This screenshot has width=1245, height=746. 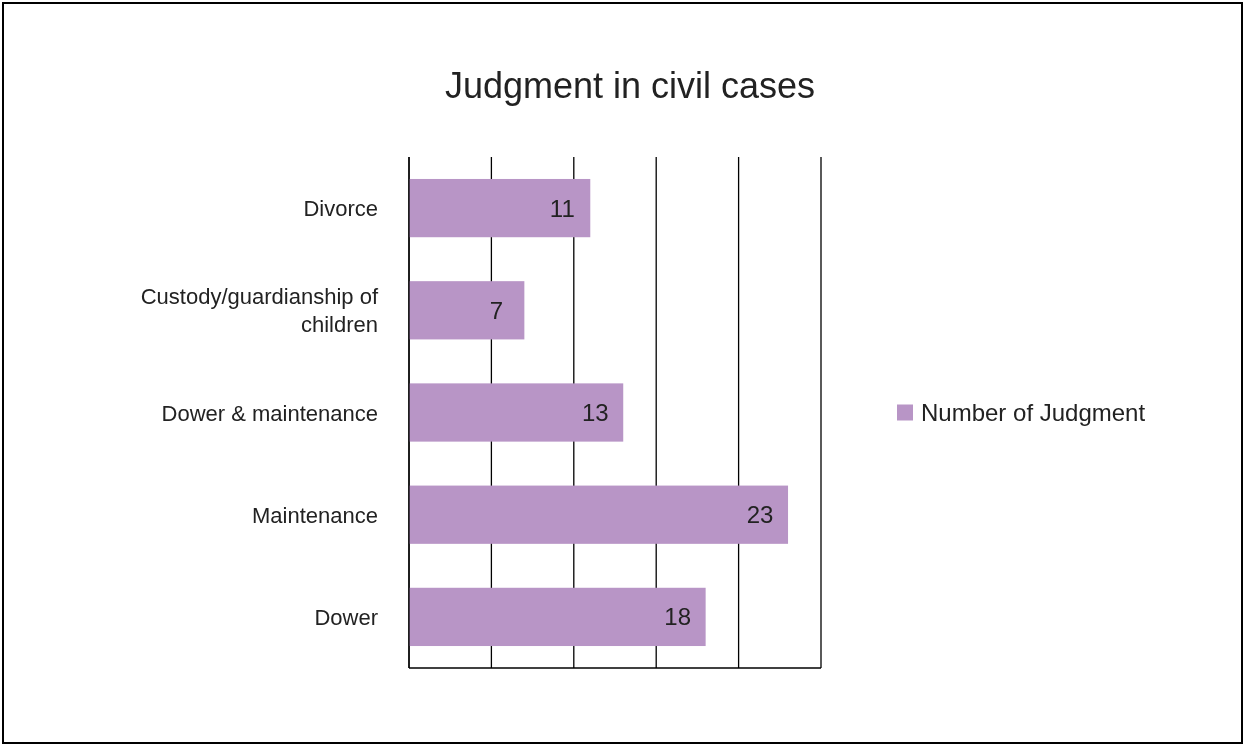 I want to click on y-tick-label: Dower, so click(x=346, y=617).